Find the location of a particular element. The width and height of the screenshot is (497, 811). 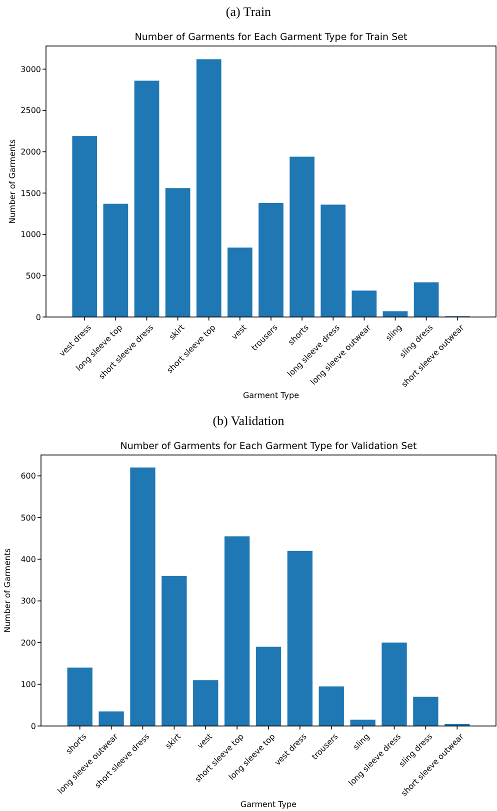

y-tick-label: 2500 is located at coordinates (30, 111).